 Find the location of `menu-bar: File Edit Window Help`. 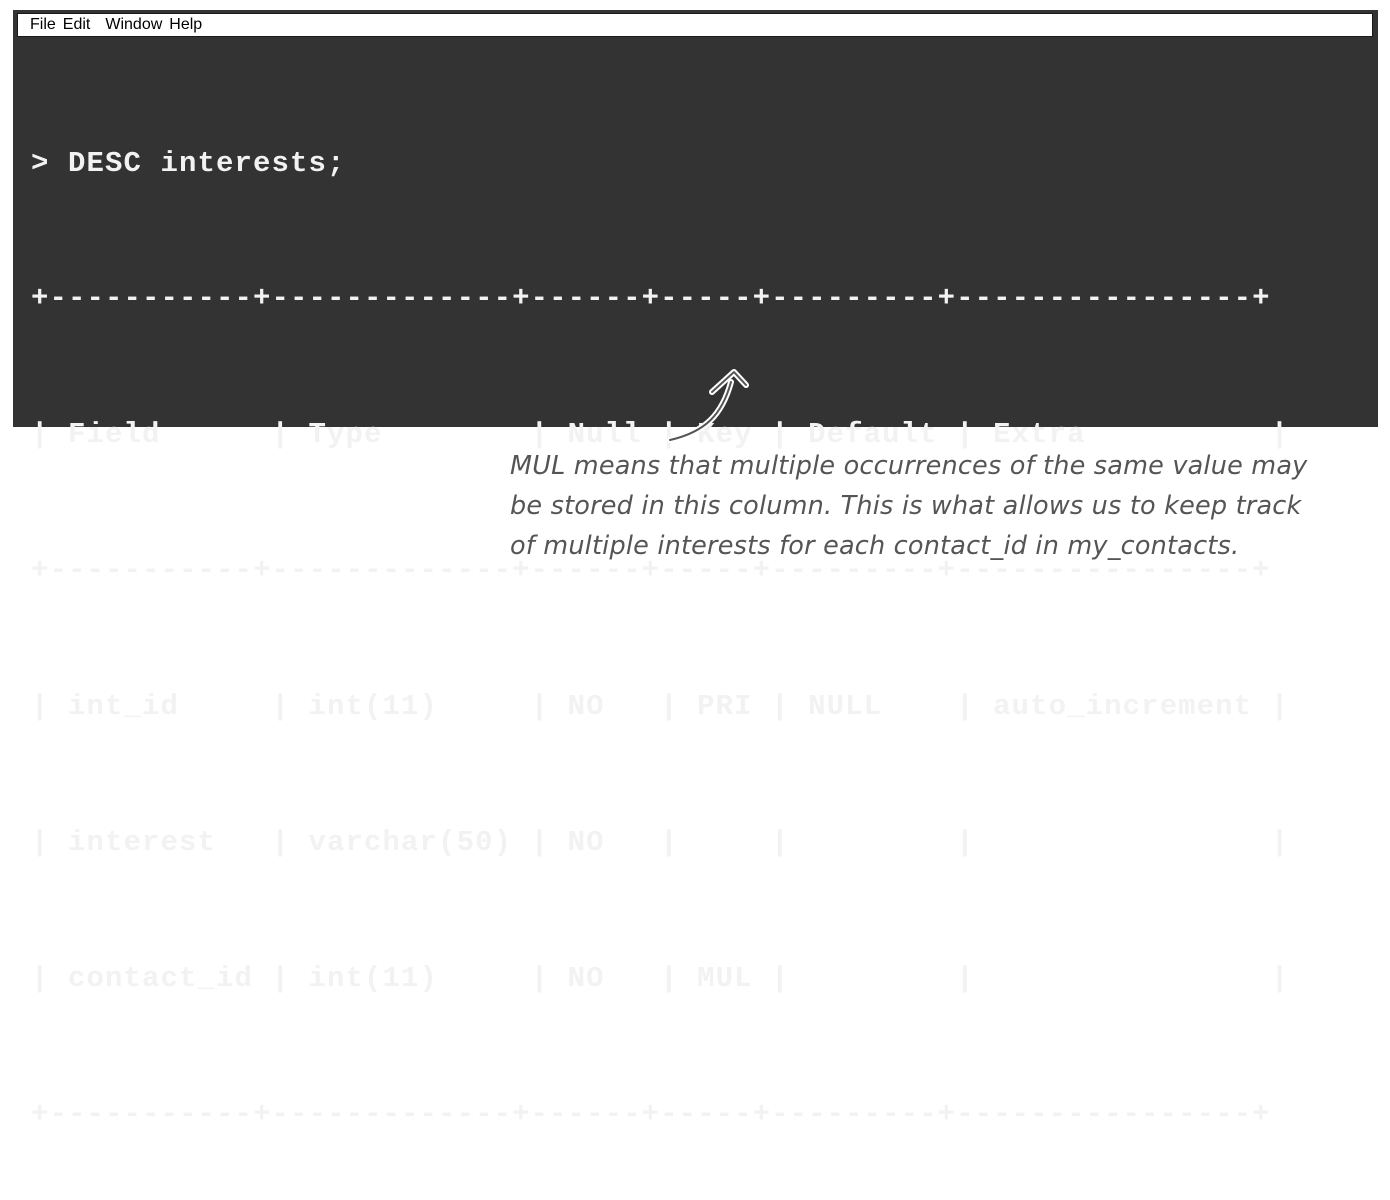

menu-bar: File Edit Window Help is located at coordinates (695, 25).